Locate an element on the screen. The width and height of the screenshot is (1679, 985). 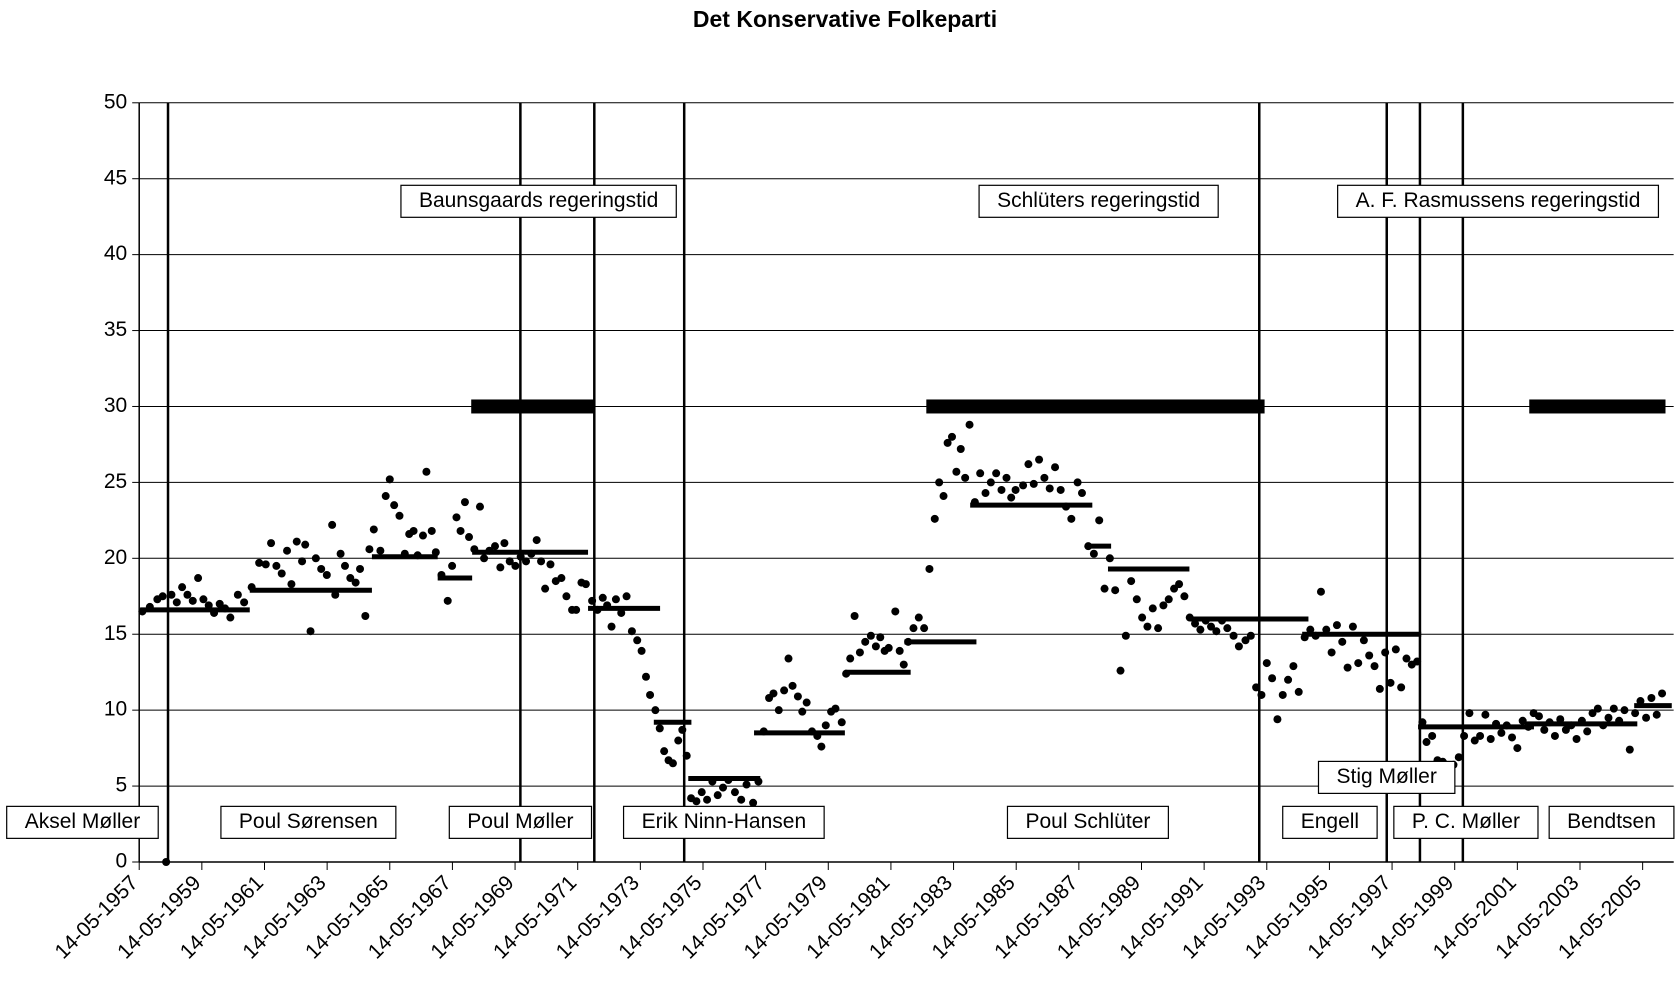
y-tick-label: 15 is located at coordinates (115, 633).